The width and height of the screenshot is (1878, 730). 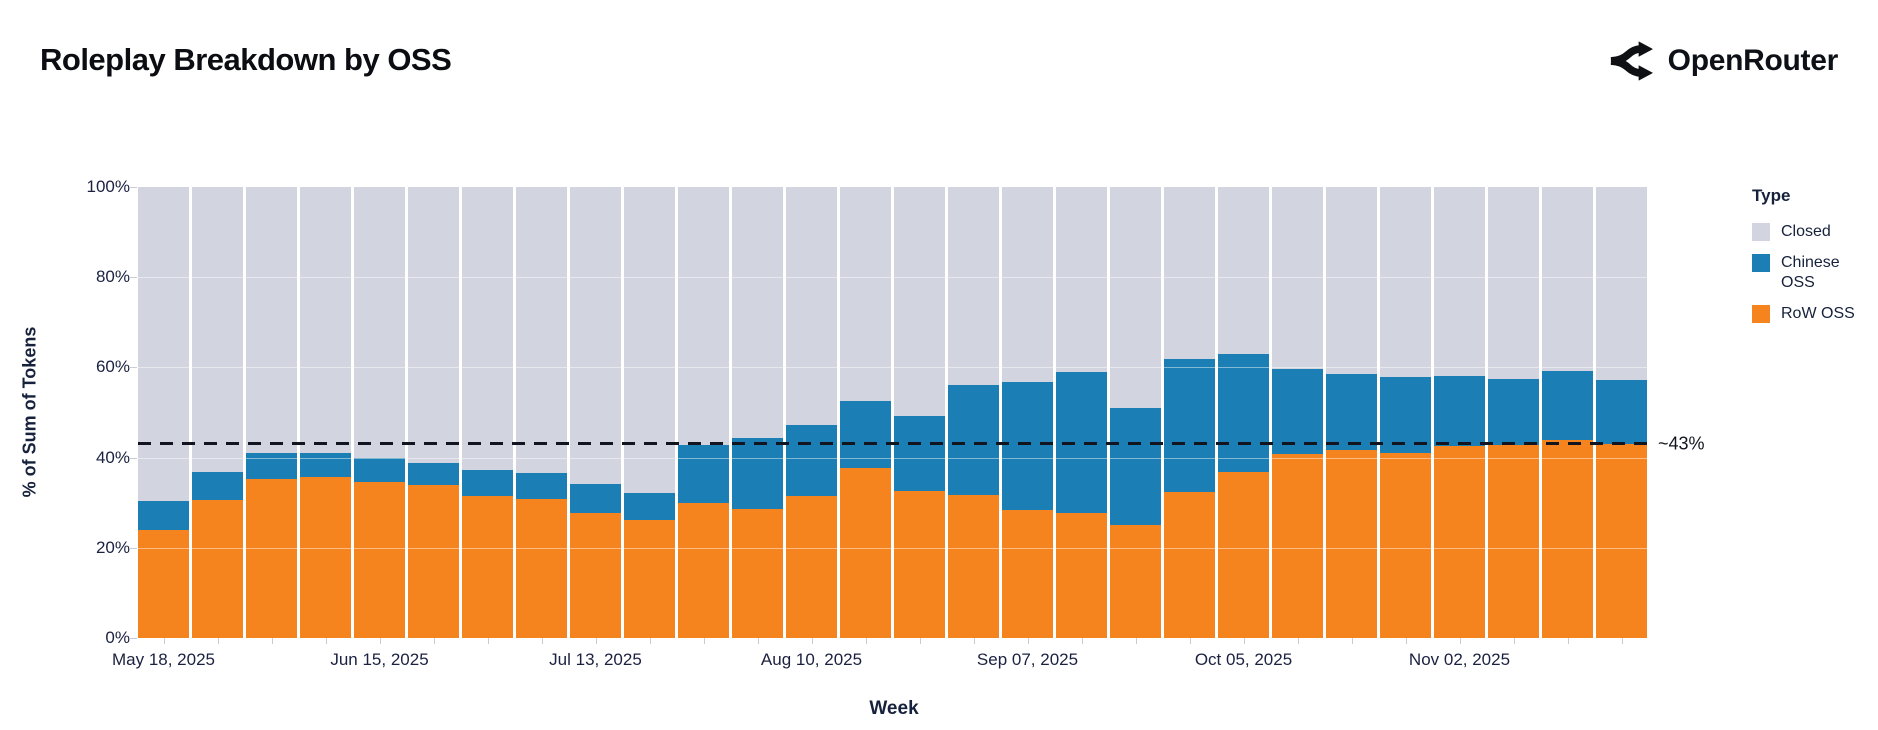 I want to click on brand-link: OpenRouter, so click(x=1723, y=61).